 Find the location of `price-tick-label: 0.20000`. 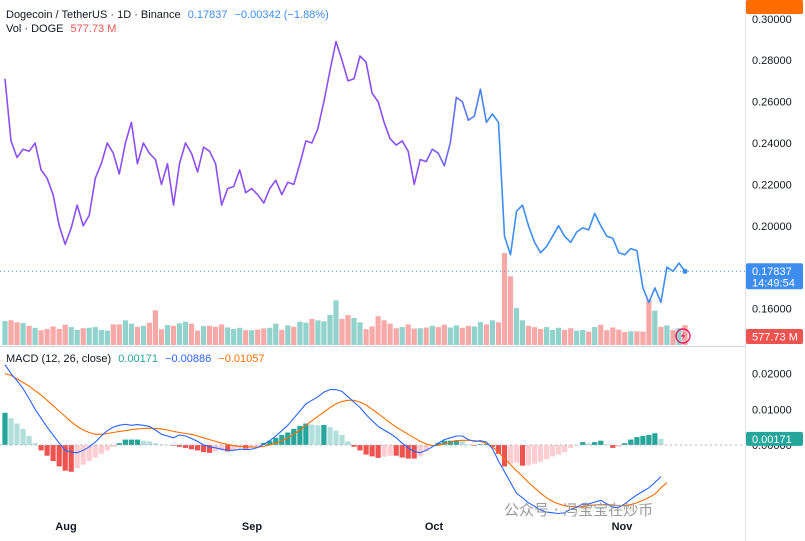

price-tick-label: 0.20000 is located at coordinates (772, 227).